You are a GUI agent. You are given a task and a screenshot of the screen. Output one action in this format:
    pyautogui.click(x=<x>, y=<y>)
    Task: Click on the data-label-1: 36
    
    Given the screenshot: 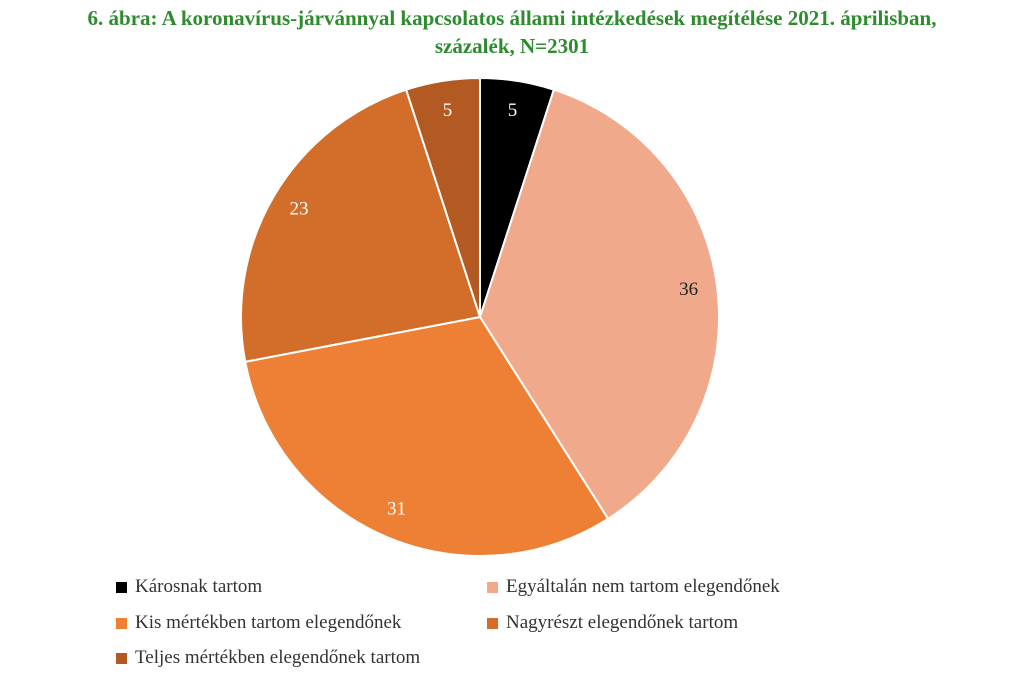 What is the action you would take?
    pyautogui.click(x=688, y=289)
    